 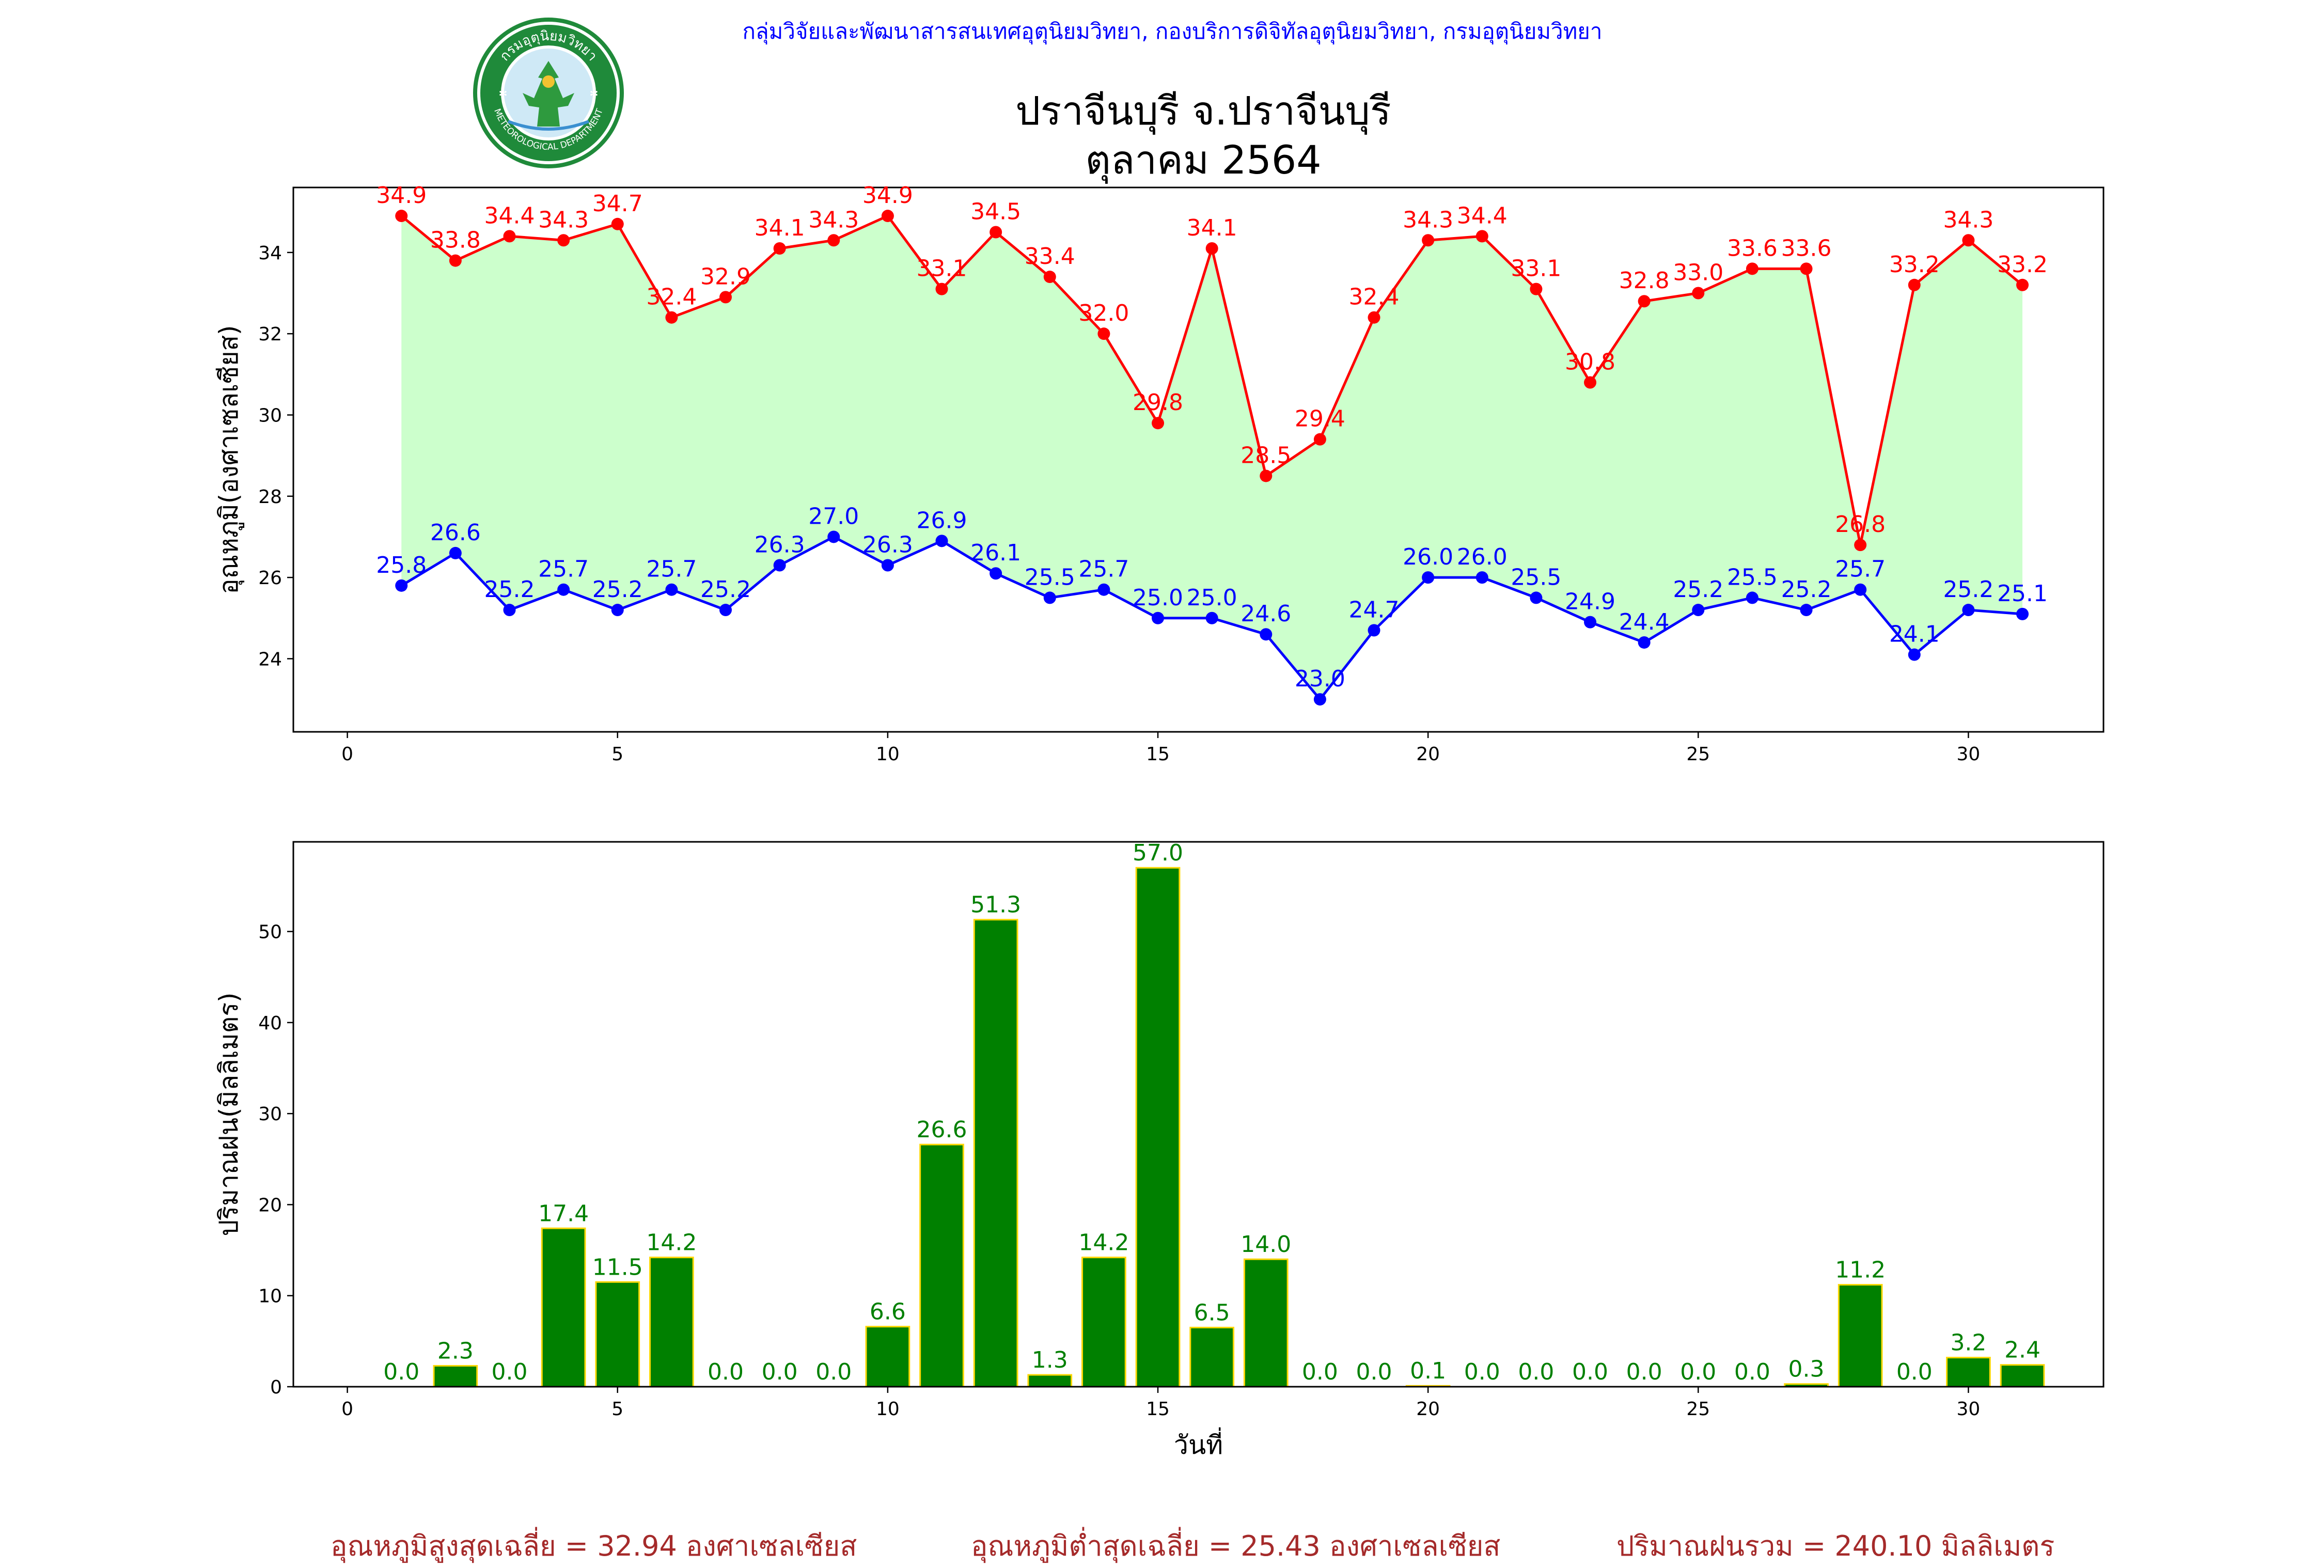 I want to click on max-temperature-label: 33.1, so click(x=1536, y=269).